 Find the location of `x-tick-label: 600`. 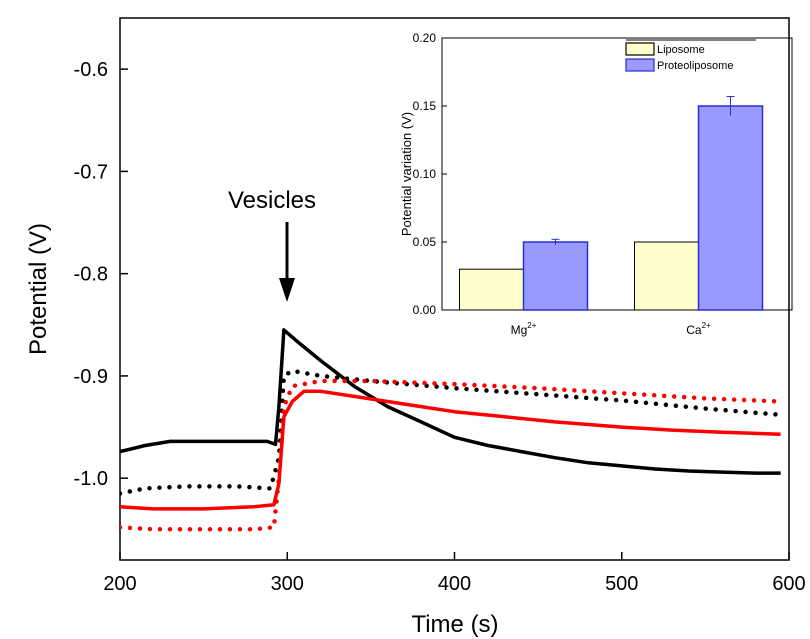

x-tick-label: 600 is located at coordinates (788, 584).